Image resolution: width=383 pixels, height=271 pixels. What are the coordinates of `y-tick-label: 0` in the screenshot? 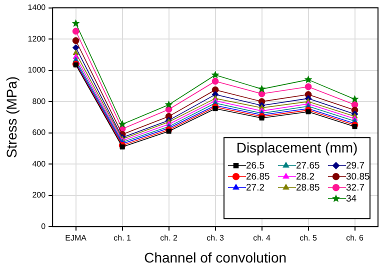 It's located at (43, 226).